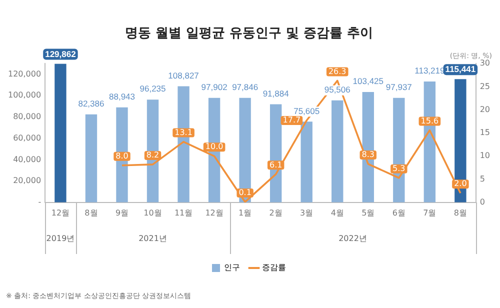 The height and width of the screenshot is (308, 500). I want to click on y2-tick-label: 0, so click(482, 201).